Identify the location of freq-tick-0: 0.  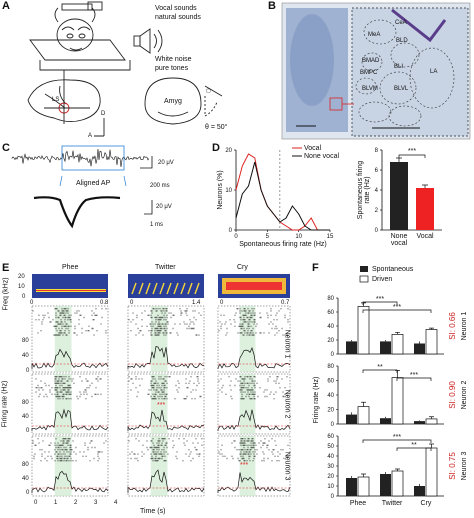
(24, 297).